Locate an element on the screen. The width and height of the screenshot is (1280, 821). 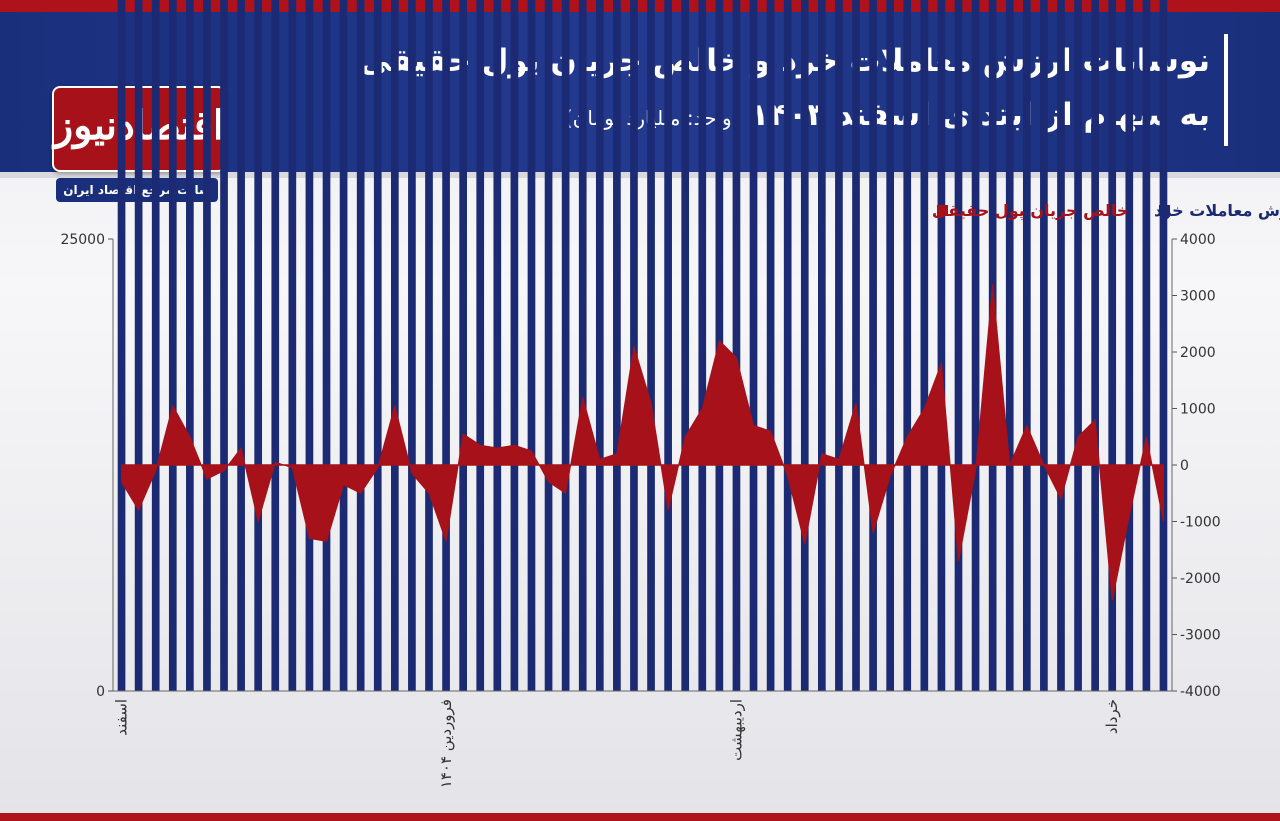
right-axis-label: 0 is located at coordinates (1184, 466).